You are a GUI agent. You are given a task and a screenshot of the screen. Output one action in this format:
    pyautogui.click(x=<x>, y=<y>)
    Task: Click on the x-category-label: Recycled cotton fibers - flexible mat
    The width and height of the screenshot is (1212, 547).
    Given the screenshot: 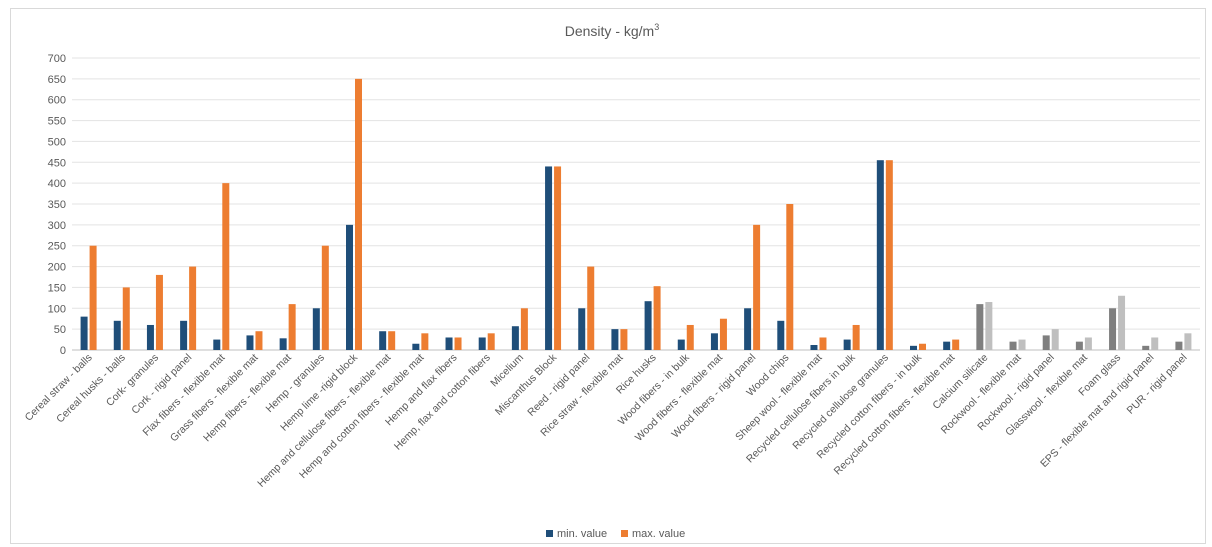 What is the action you would take?
    pyautogui.click(x=895, y=415)
    